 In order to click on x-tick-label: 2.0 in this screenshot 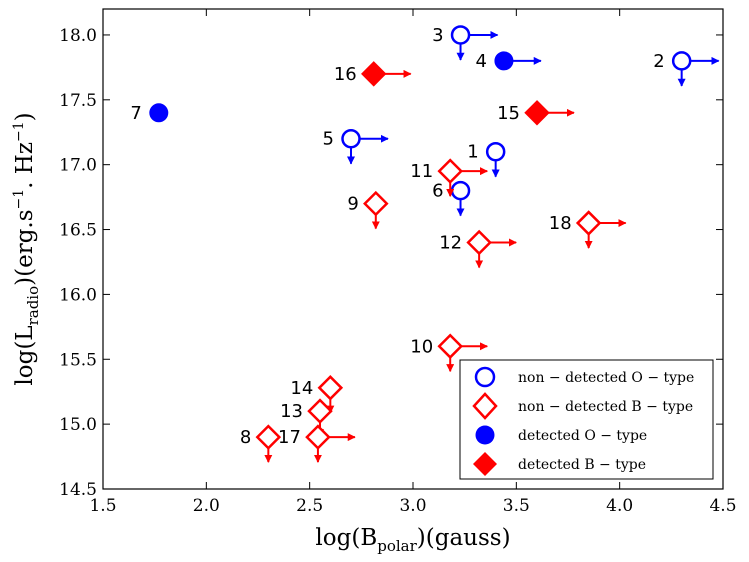, I will do `click(206, 506)`.